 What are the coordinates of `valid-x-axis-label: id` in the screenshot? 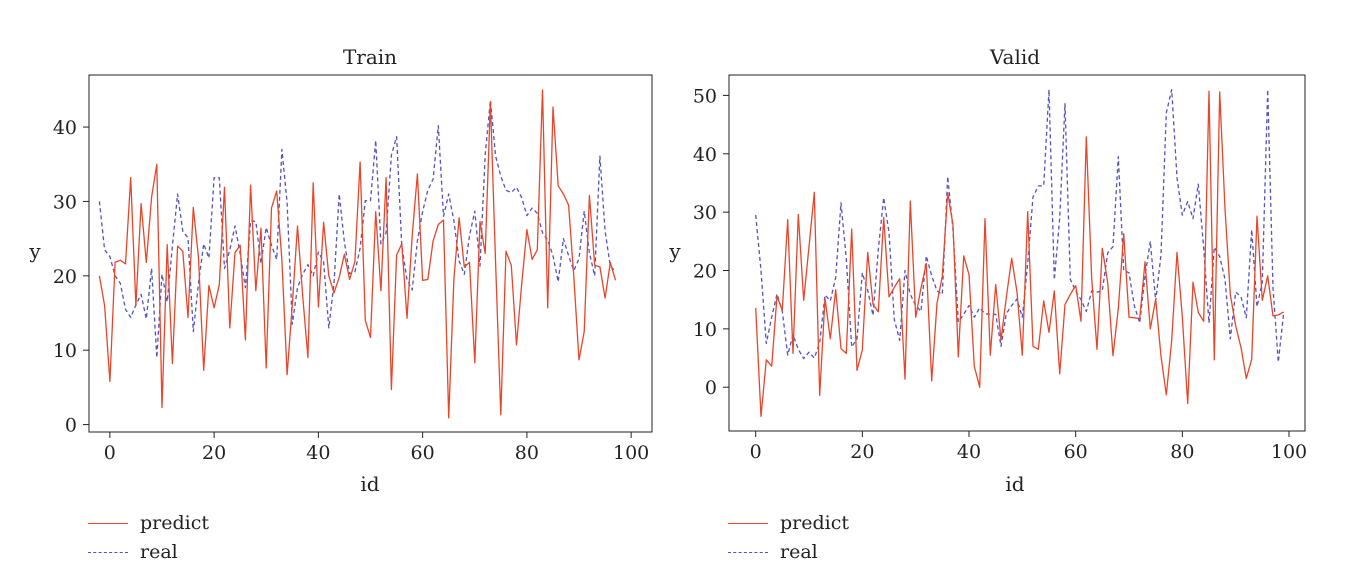 It's located at (1014, 484).